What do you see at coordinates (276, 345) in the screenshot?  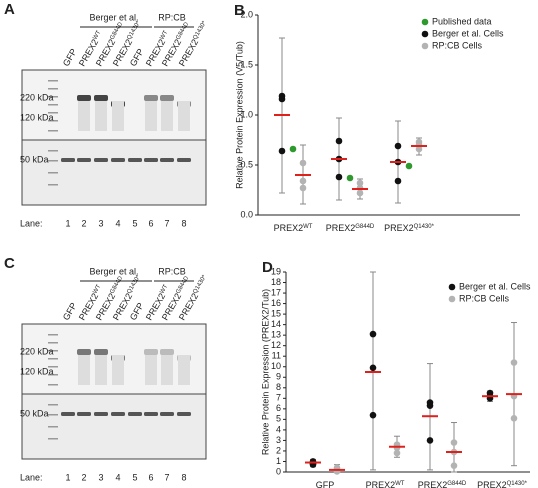 I see `y-tick-label: 12` at bounding box center [276, 345].